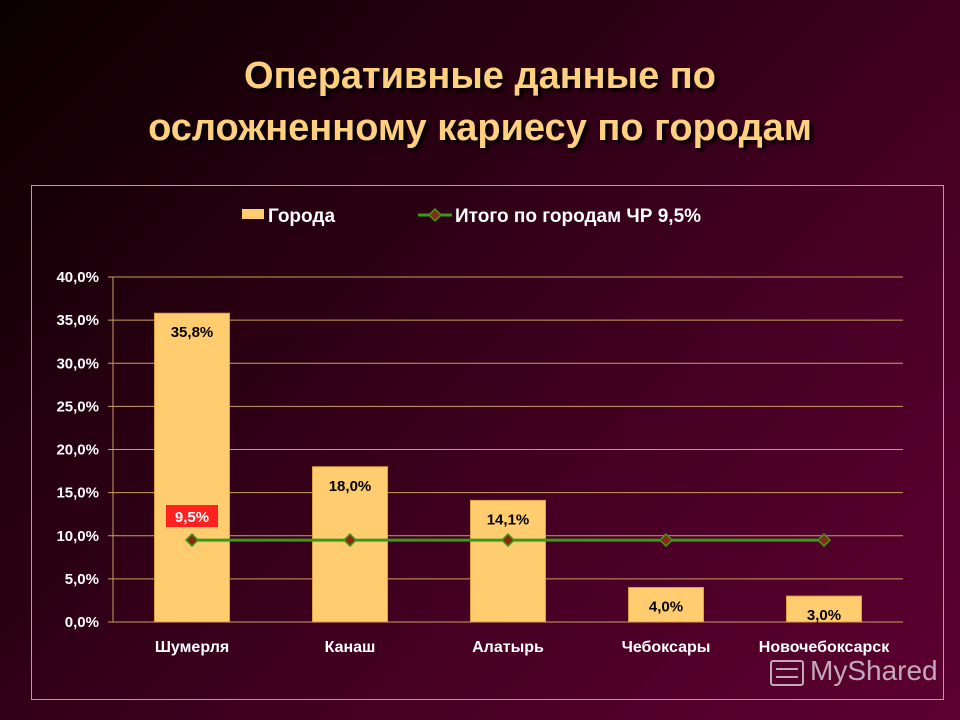  Describe the element at coordinates (77, 320) in the screenshot. I see `y-tick-label: 35,0%` at that location.